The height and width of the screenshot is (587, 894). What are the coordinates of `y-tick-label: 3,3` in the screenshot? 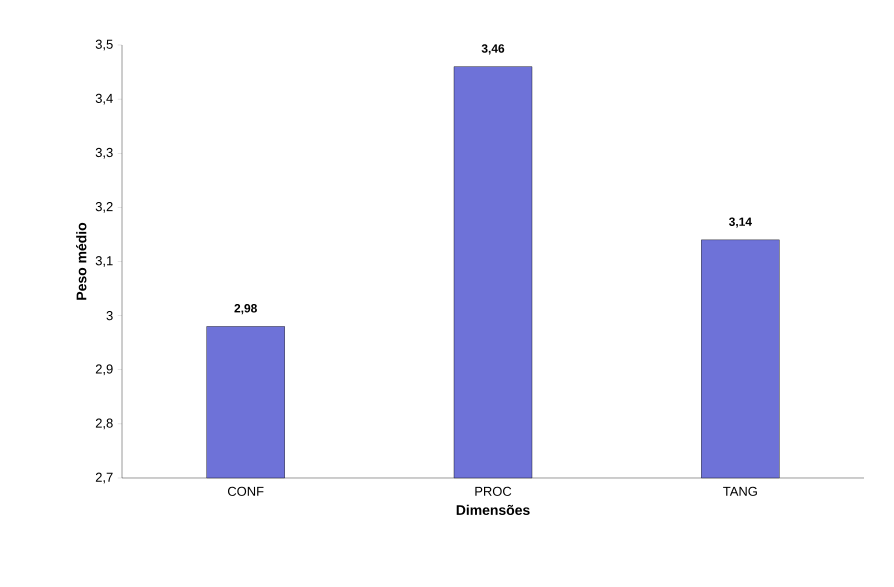 It's located at (104, 153).